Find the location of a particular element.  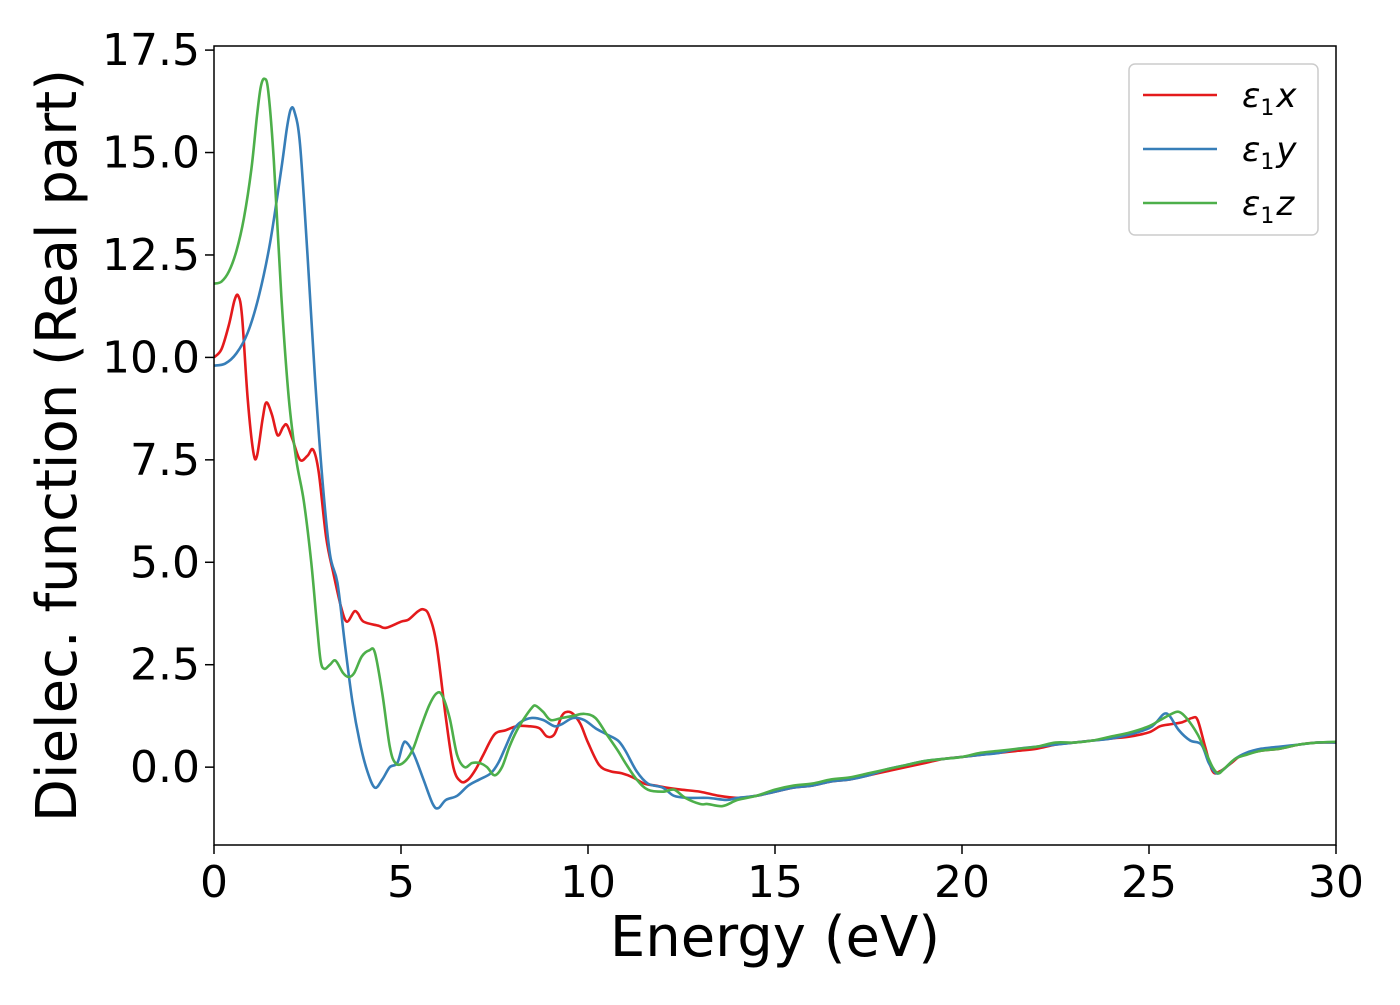

x-tick-label: 5 is located at coordinates (401, 882).